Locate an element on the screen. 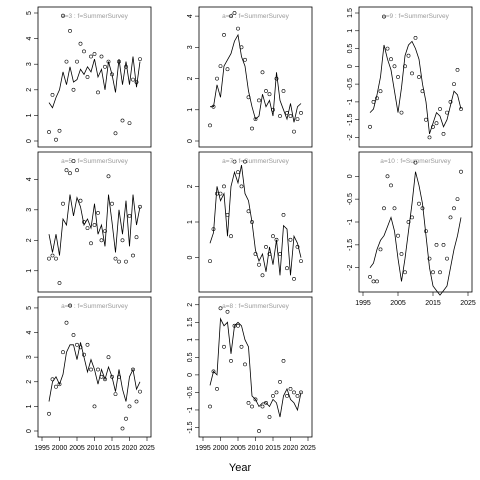 Image resolution: width=480 pixels, height=480 pixels. y-tick-label: 5 is located at coordinates (29, 13).